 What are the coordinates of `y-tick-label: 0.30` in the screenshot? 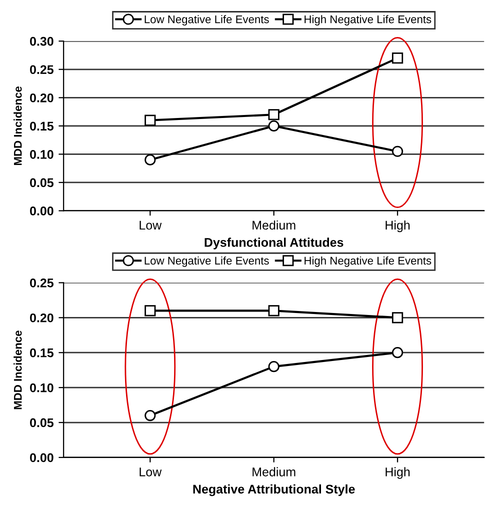 It's located at (42, 41).